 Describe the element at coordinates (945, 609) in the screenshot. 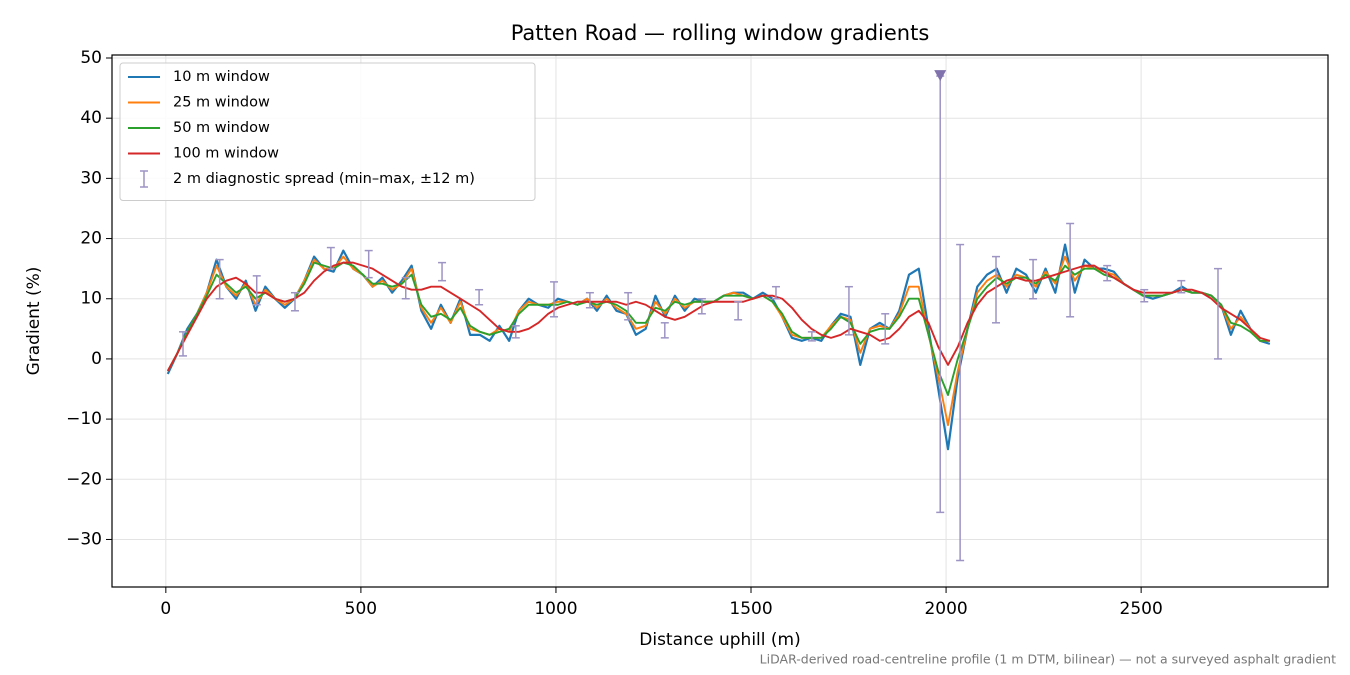

I see `x-tick-label: 2000` at that location.